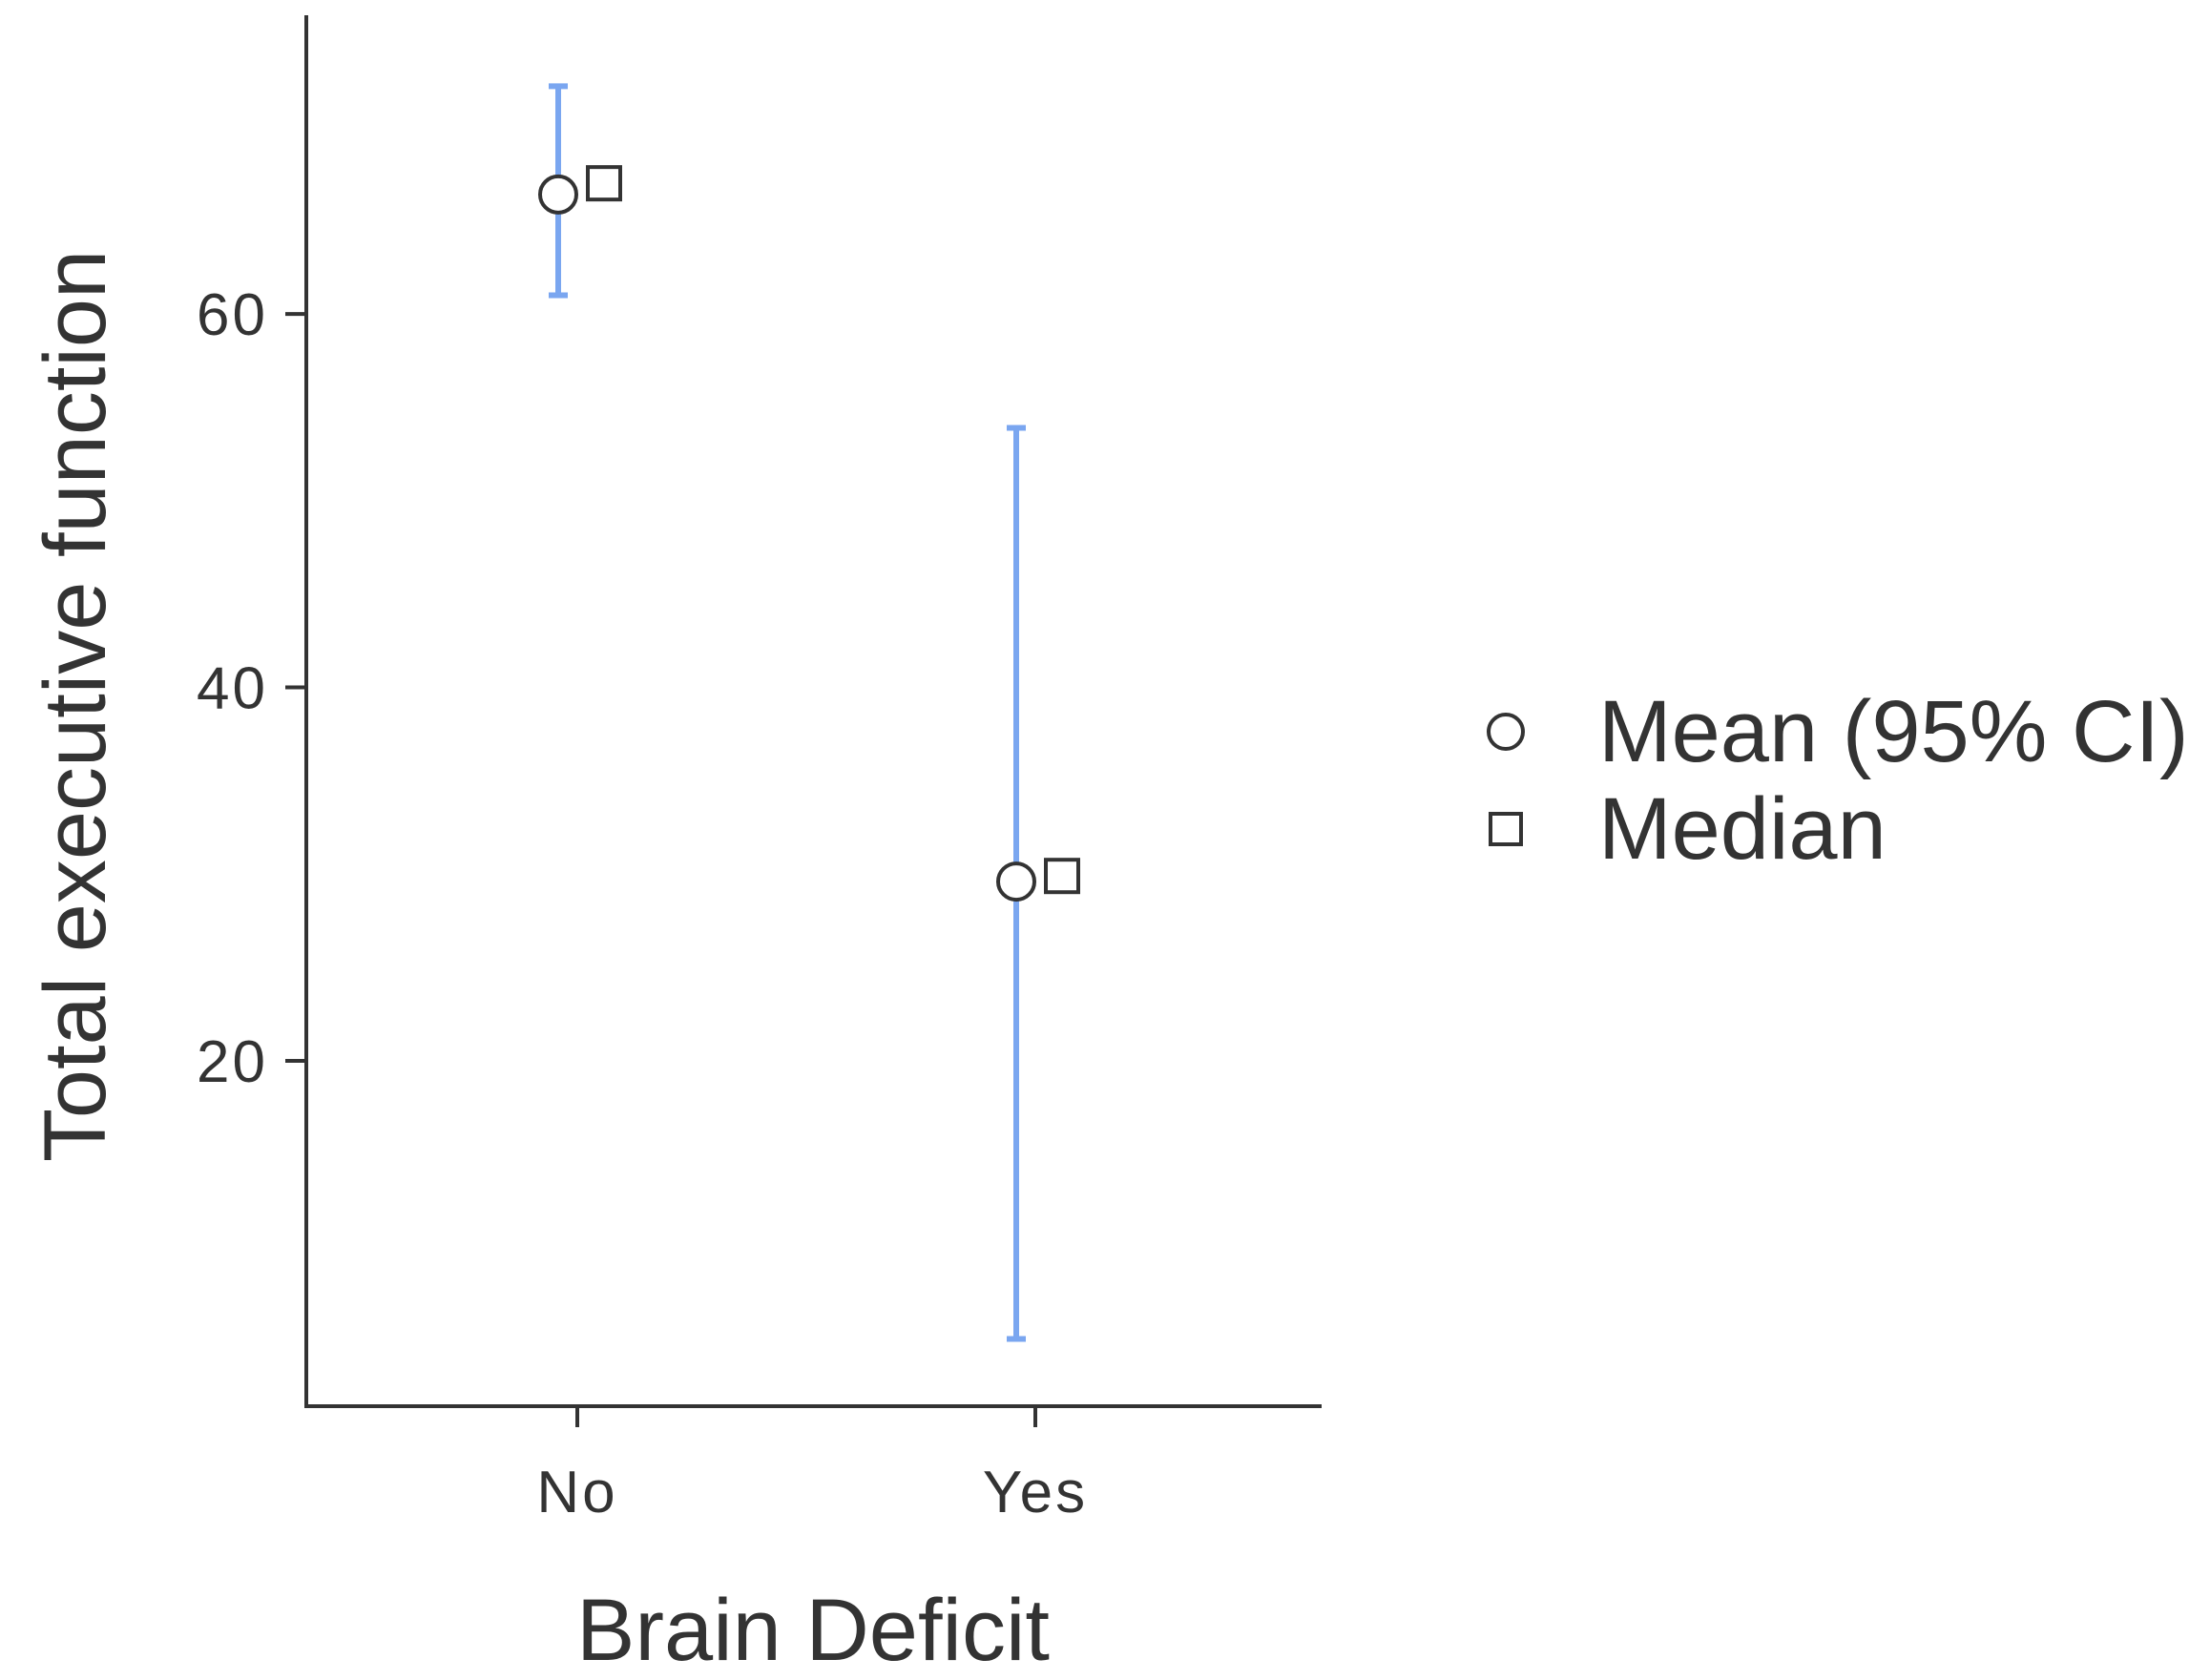 The image size is (2210, 1680). What do you see at coordinates (233, 1062) in the screenshot?
I see `y-tick-label-20: 20` at bounding box center [233, 1062].